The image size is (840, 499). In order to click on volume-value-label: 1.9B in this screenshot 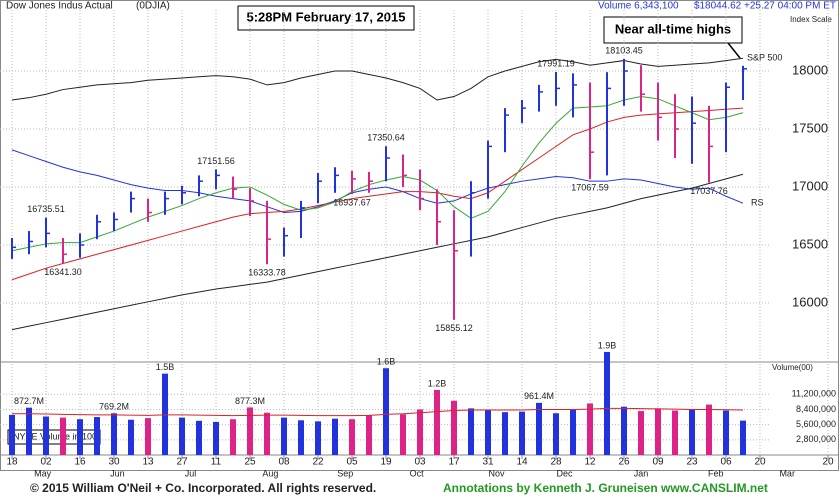, I will do `click(607, 345)`.